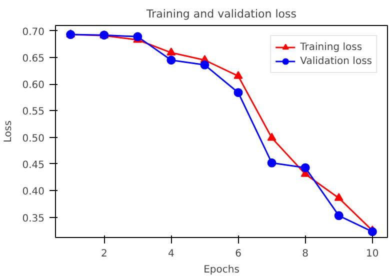 This screenshot has width=392, height=278. I want to click on x-tick-label: 10, so click(372, 254).